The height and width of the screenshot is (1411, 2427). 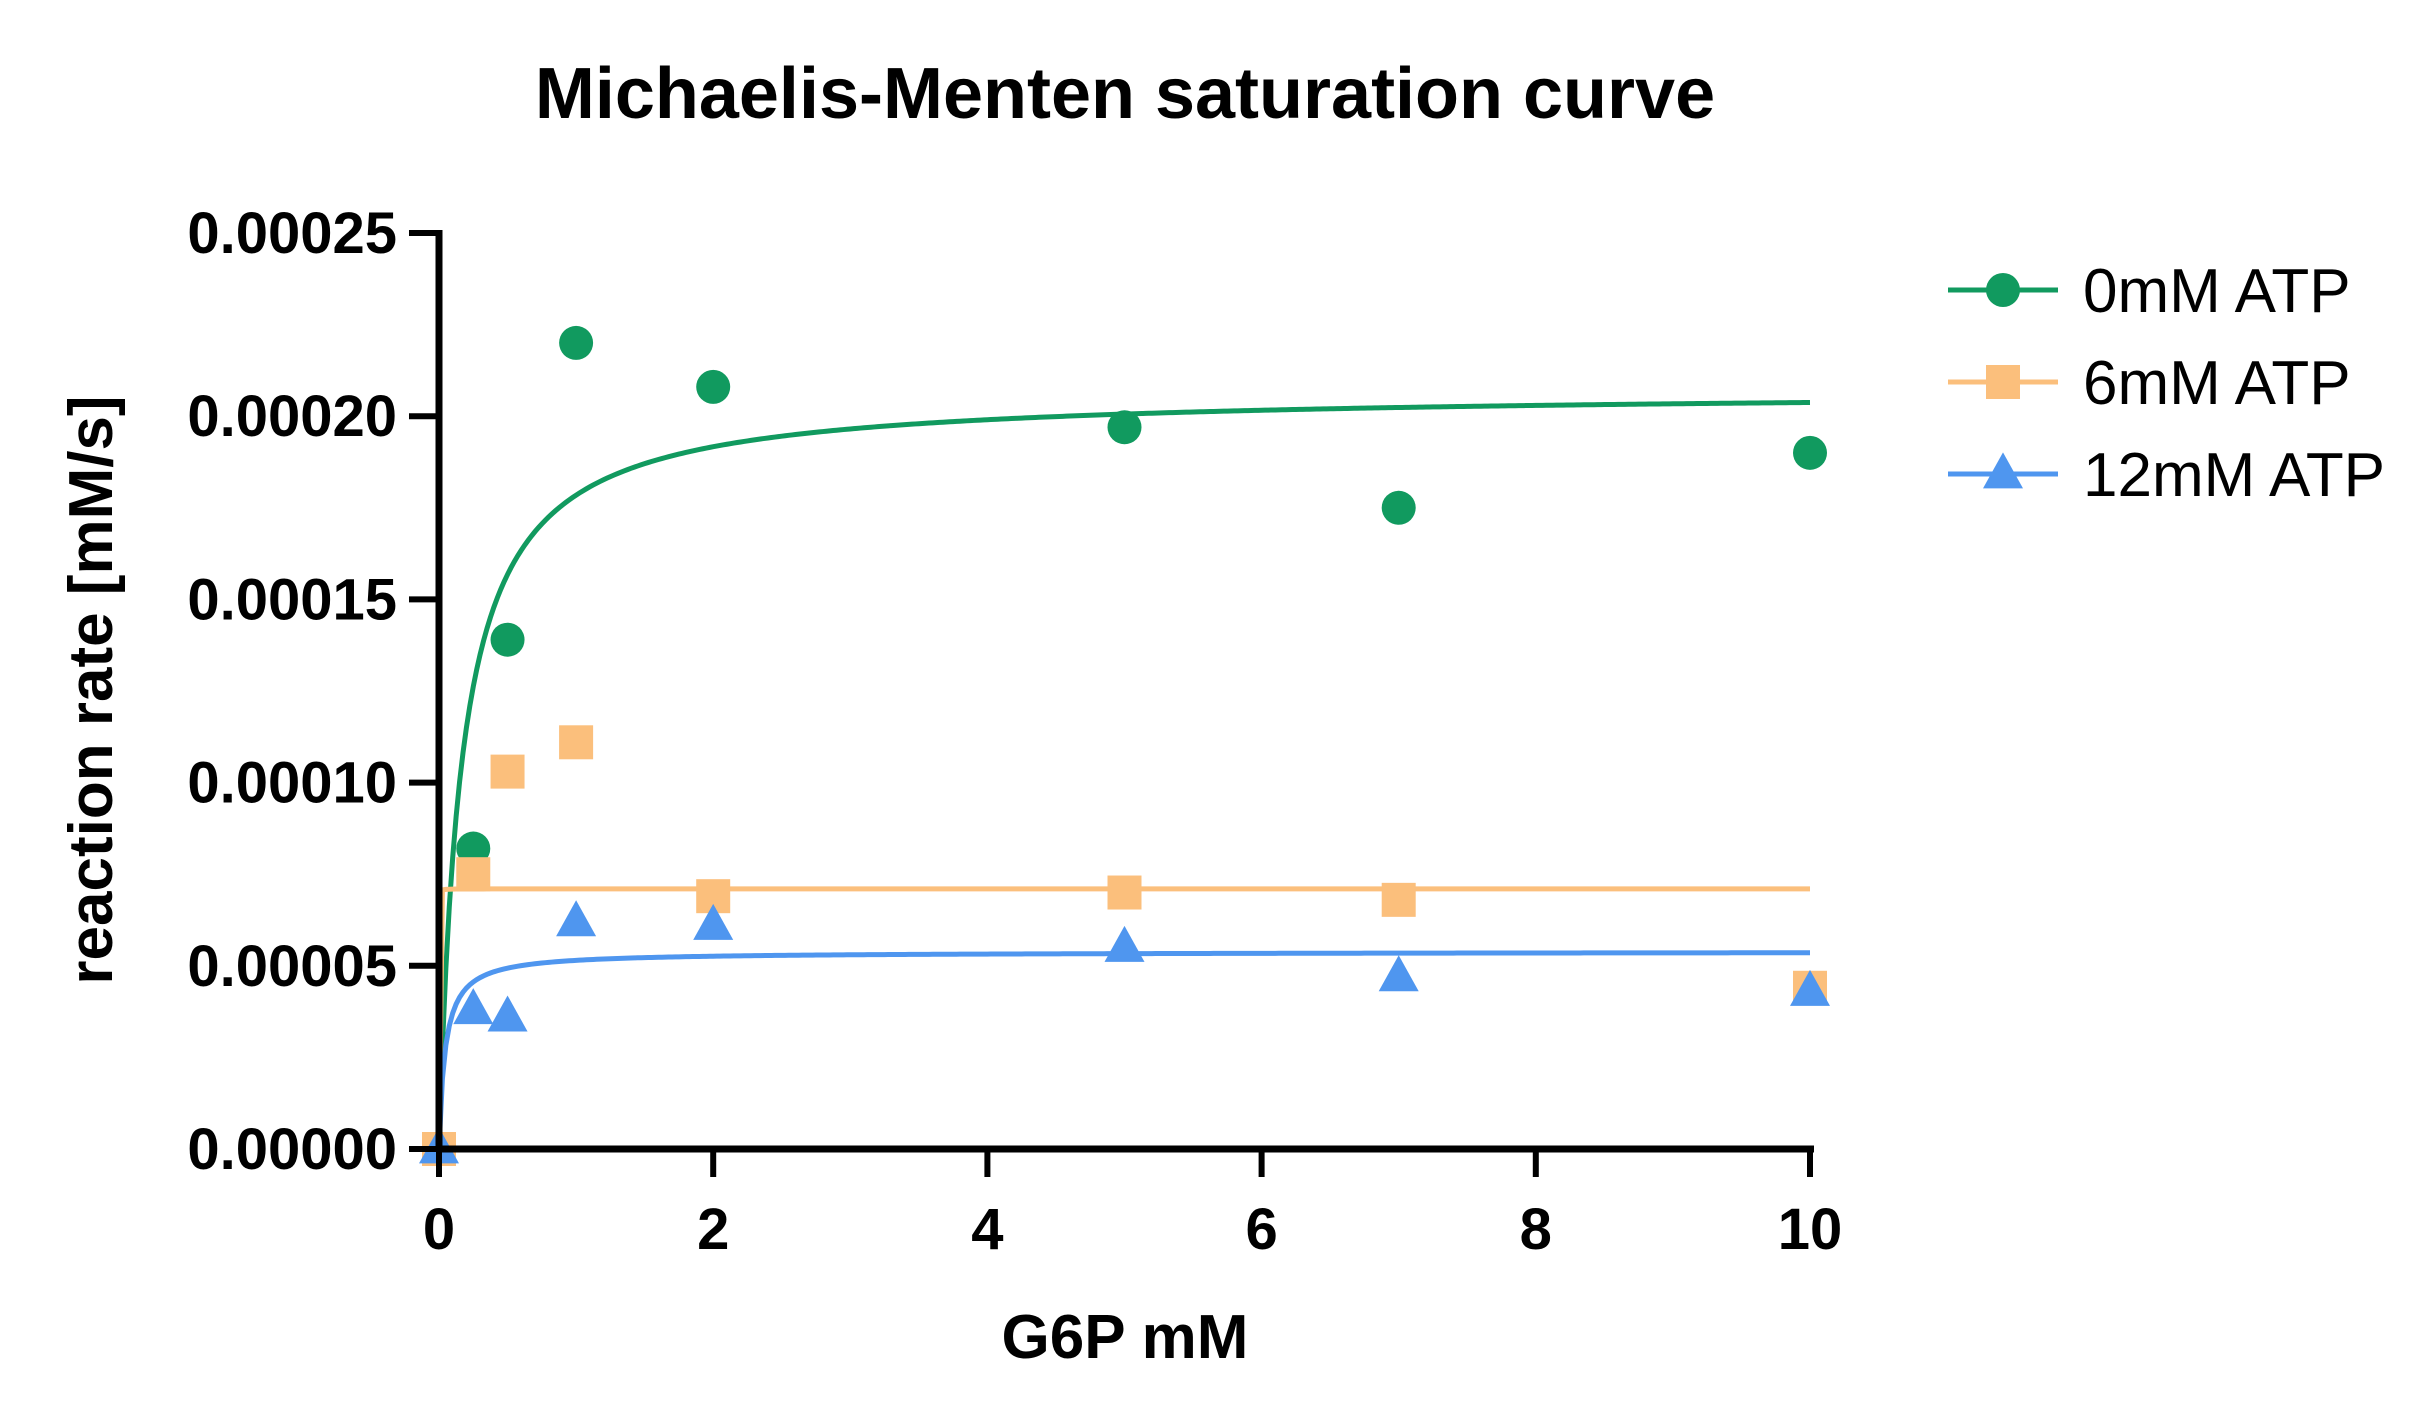 What do you see at coordinates (1810, 1229) in the screenshot?
I see `x-tick-label: 10` at bounding box center [1810, 1229].